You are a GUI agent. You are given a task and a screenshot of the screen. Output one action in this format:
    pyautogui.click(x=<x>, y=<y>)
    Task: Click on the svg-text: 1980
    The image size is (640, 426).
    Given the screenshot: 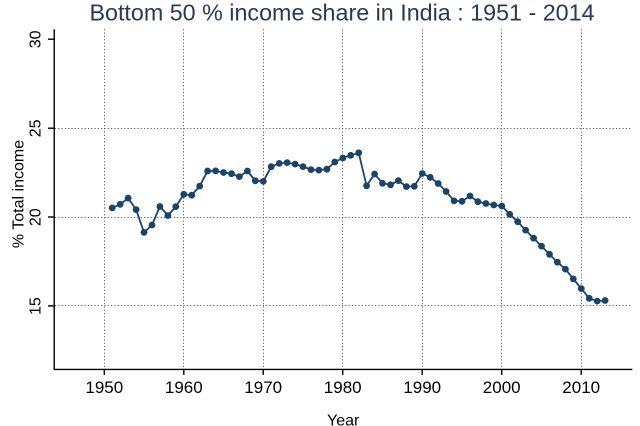 What is the action you would take?
    pyautogui.click(x=343, y=387)
    